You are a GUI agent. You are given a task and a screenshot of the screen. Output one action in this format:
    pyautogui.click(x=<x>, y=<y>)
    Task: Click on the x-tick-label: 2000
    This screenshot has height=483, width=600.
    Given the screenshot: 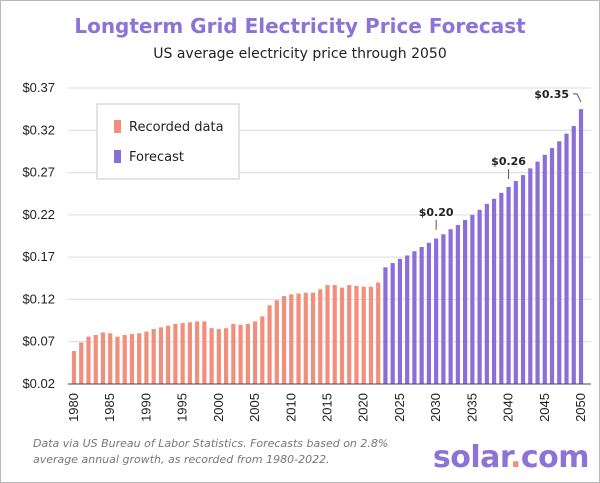 What is the action you would take?
    pyautogui.click(x=218, y=407)
    